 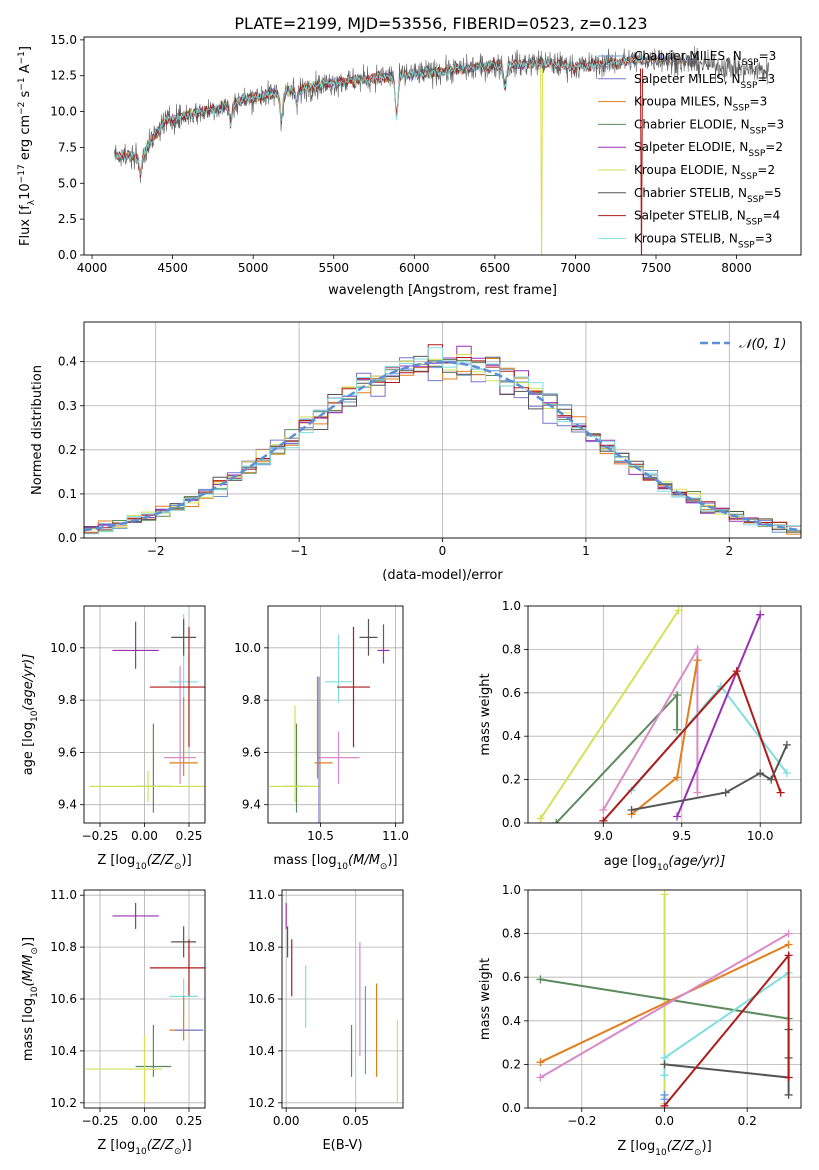 I want to click on x-tick-label: 2, so click(x=729, y=551).